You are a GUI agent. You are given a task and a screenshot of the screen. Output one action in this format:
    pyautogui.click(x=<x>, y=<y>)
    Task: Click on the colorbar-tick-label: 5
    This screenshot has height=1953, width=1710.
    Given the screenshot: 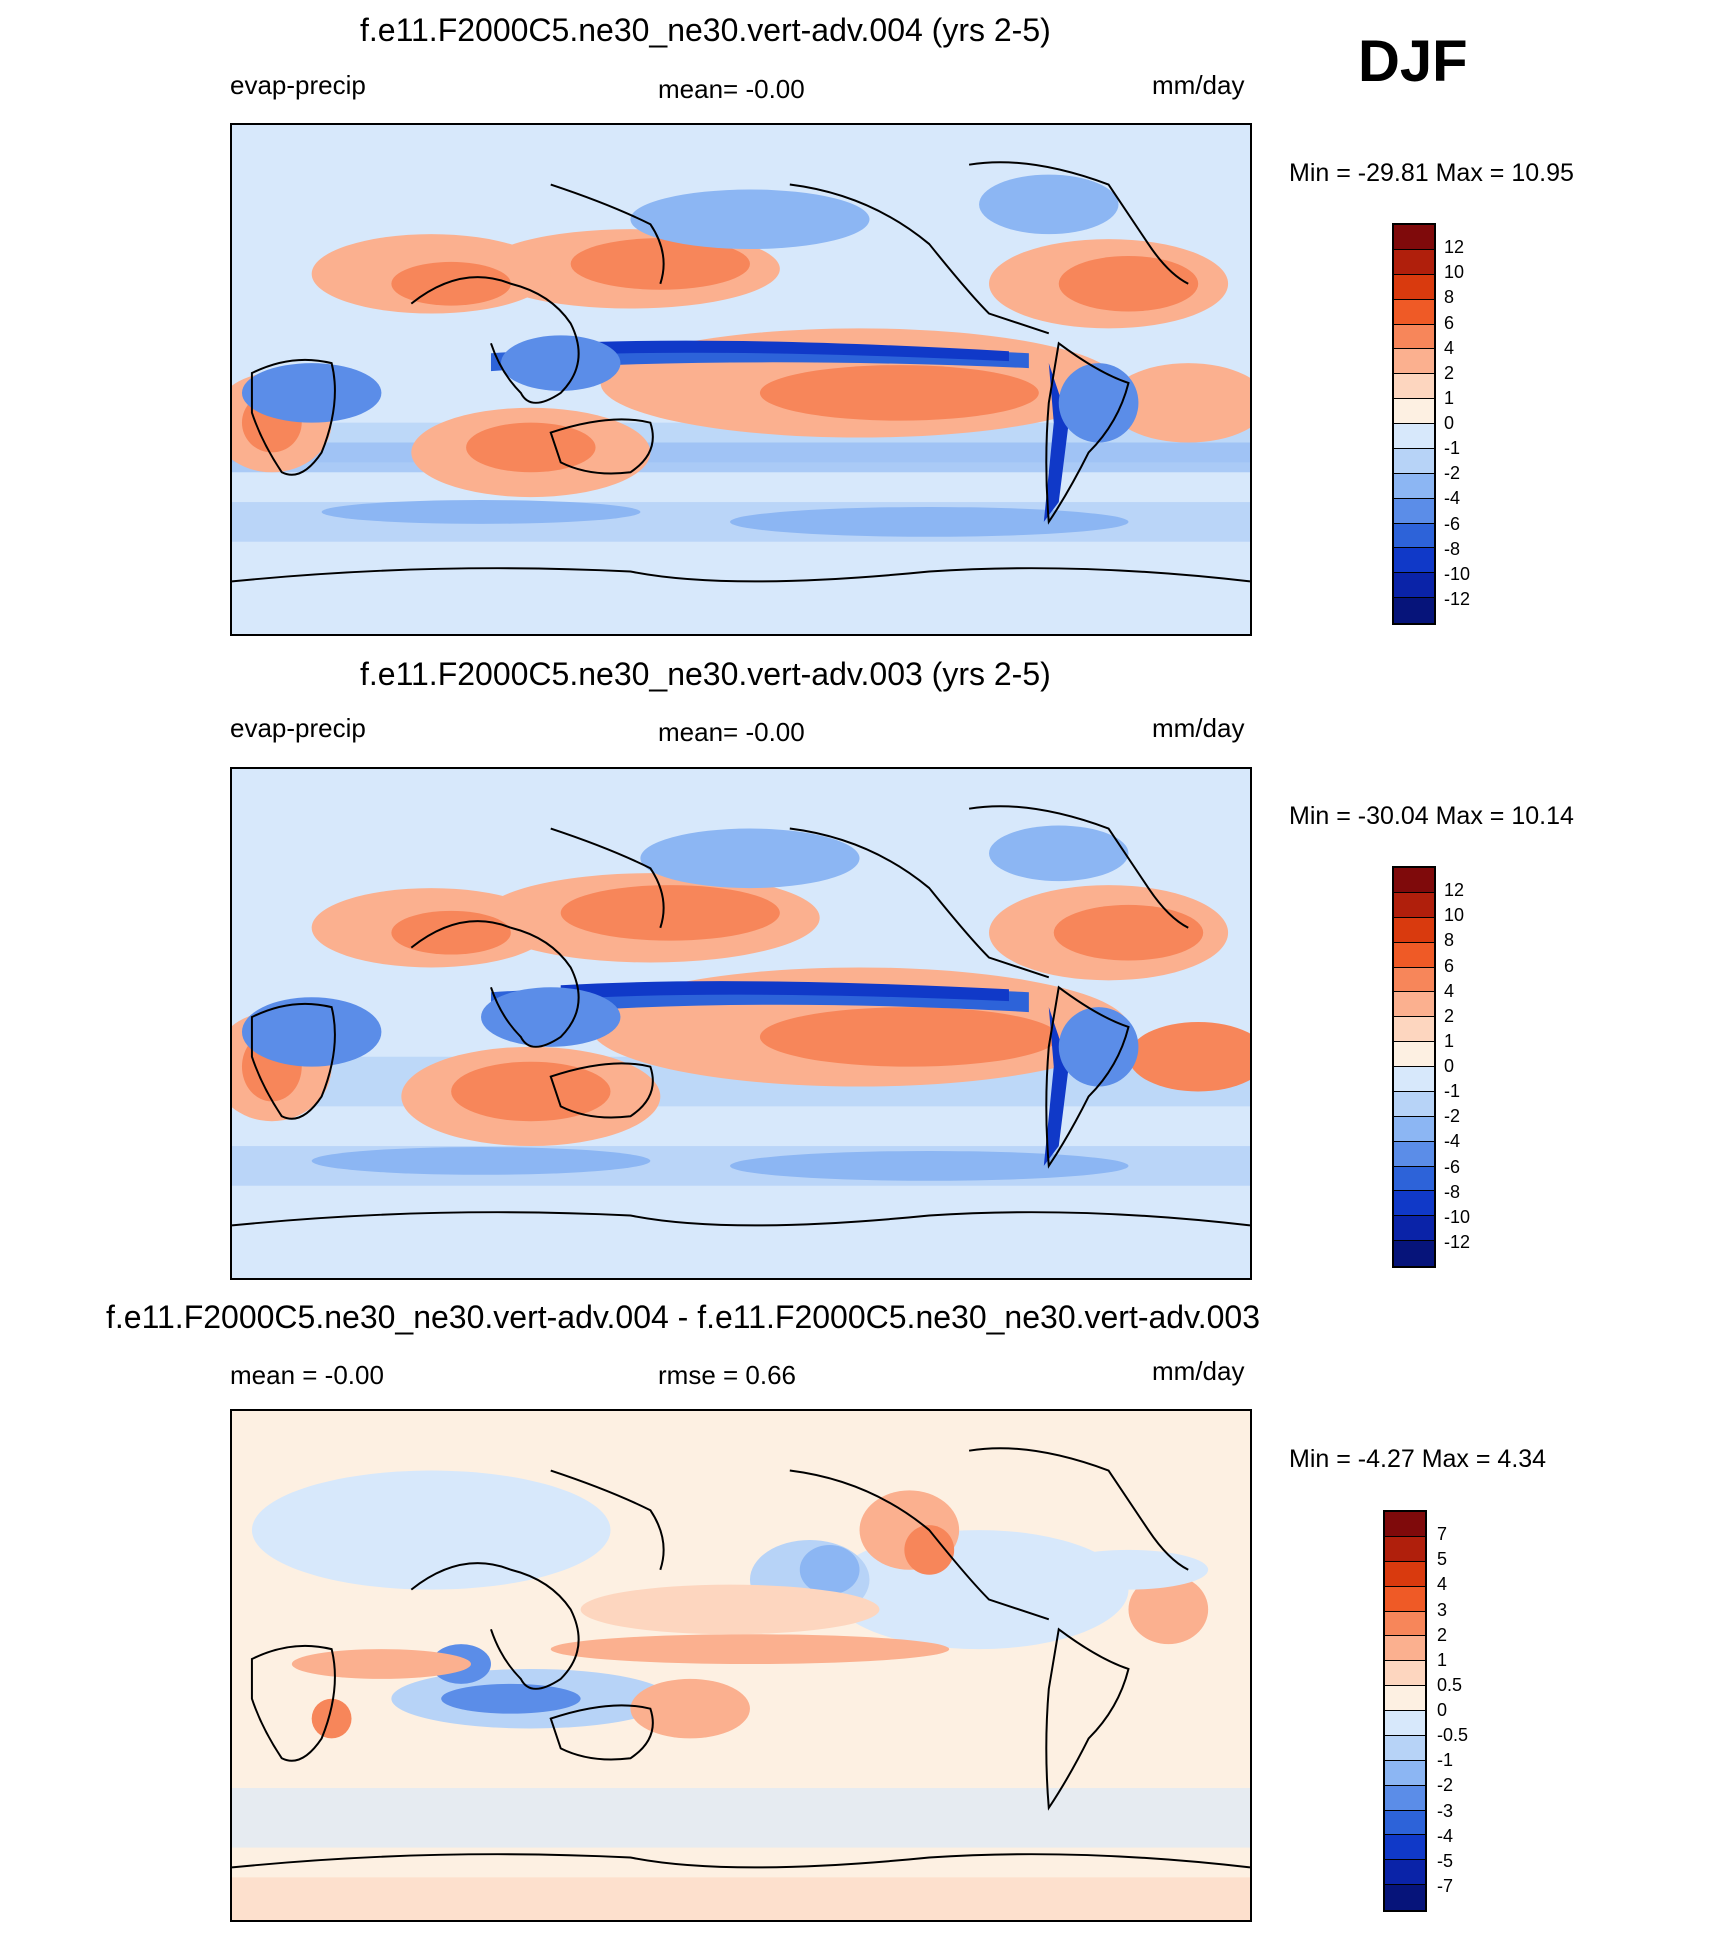 What is the action you would take?
    pyautogui.click(x=1442, y=1559)
    